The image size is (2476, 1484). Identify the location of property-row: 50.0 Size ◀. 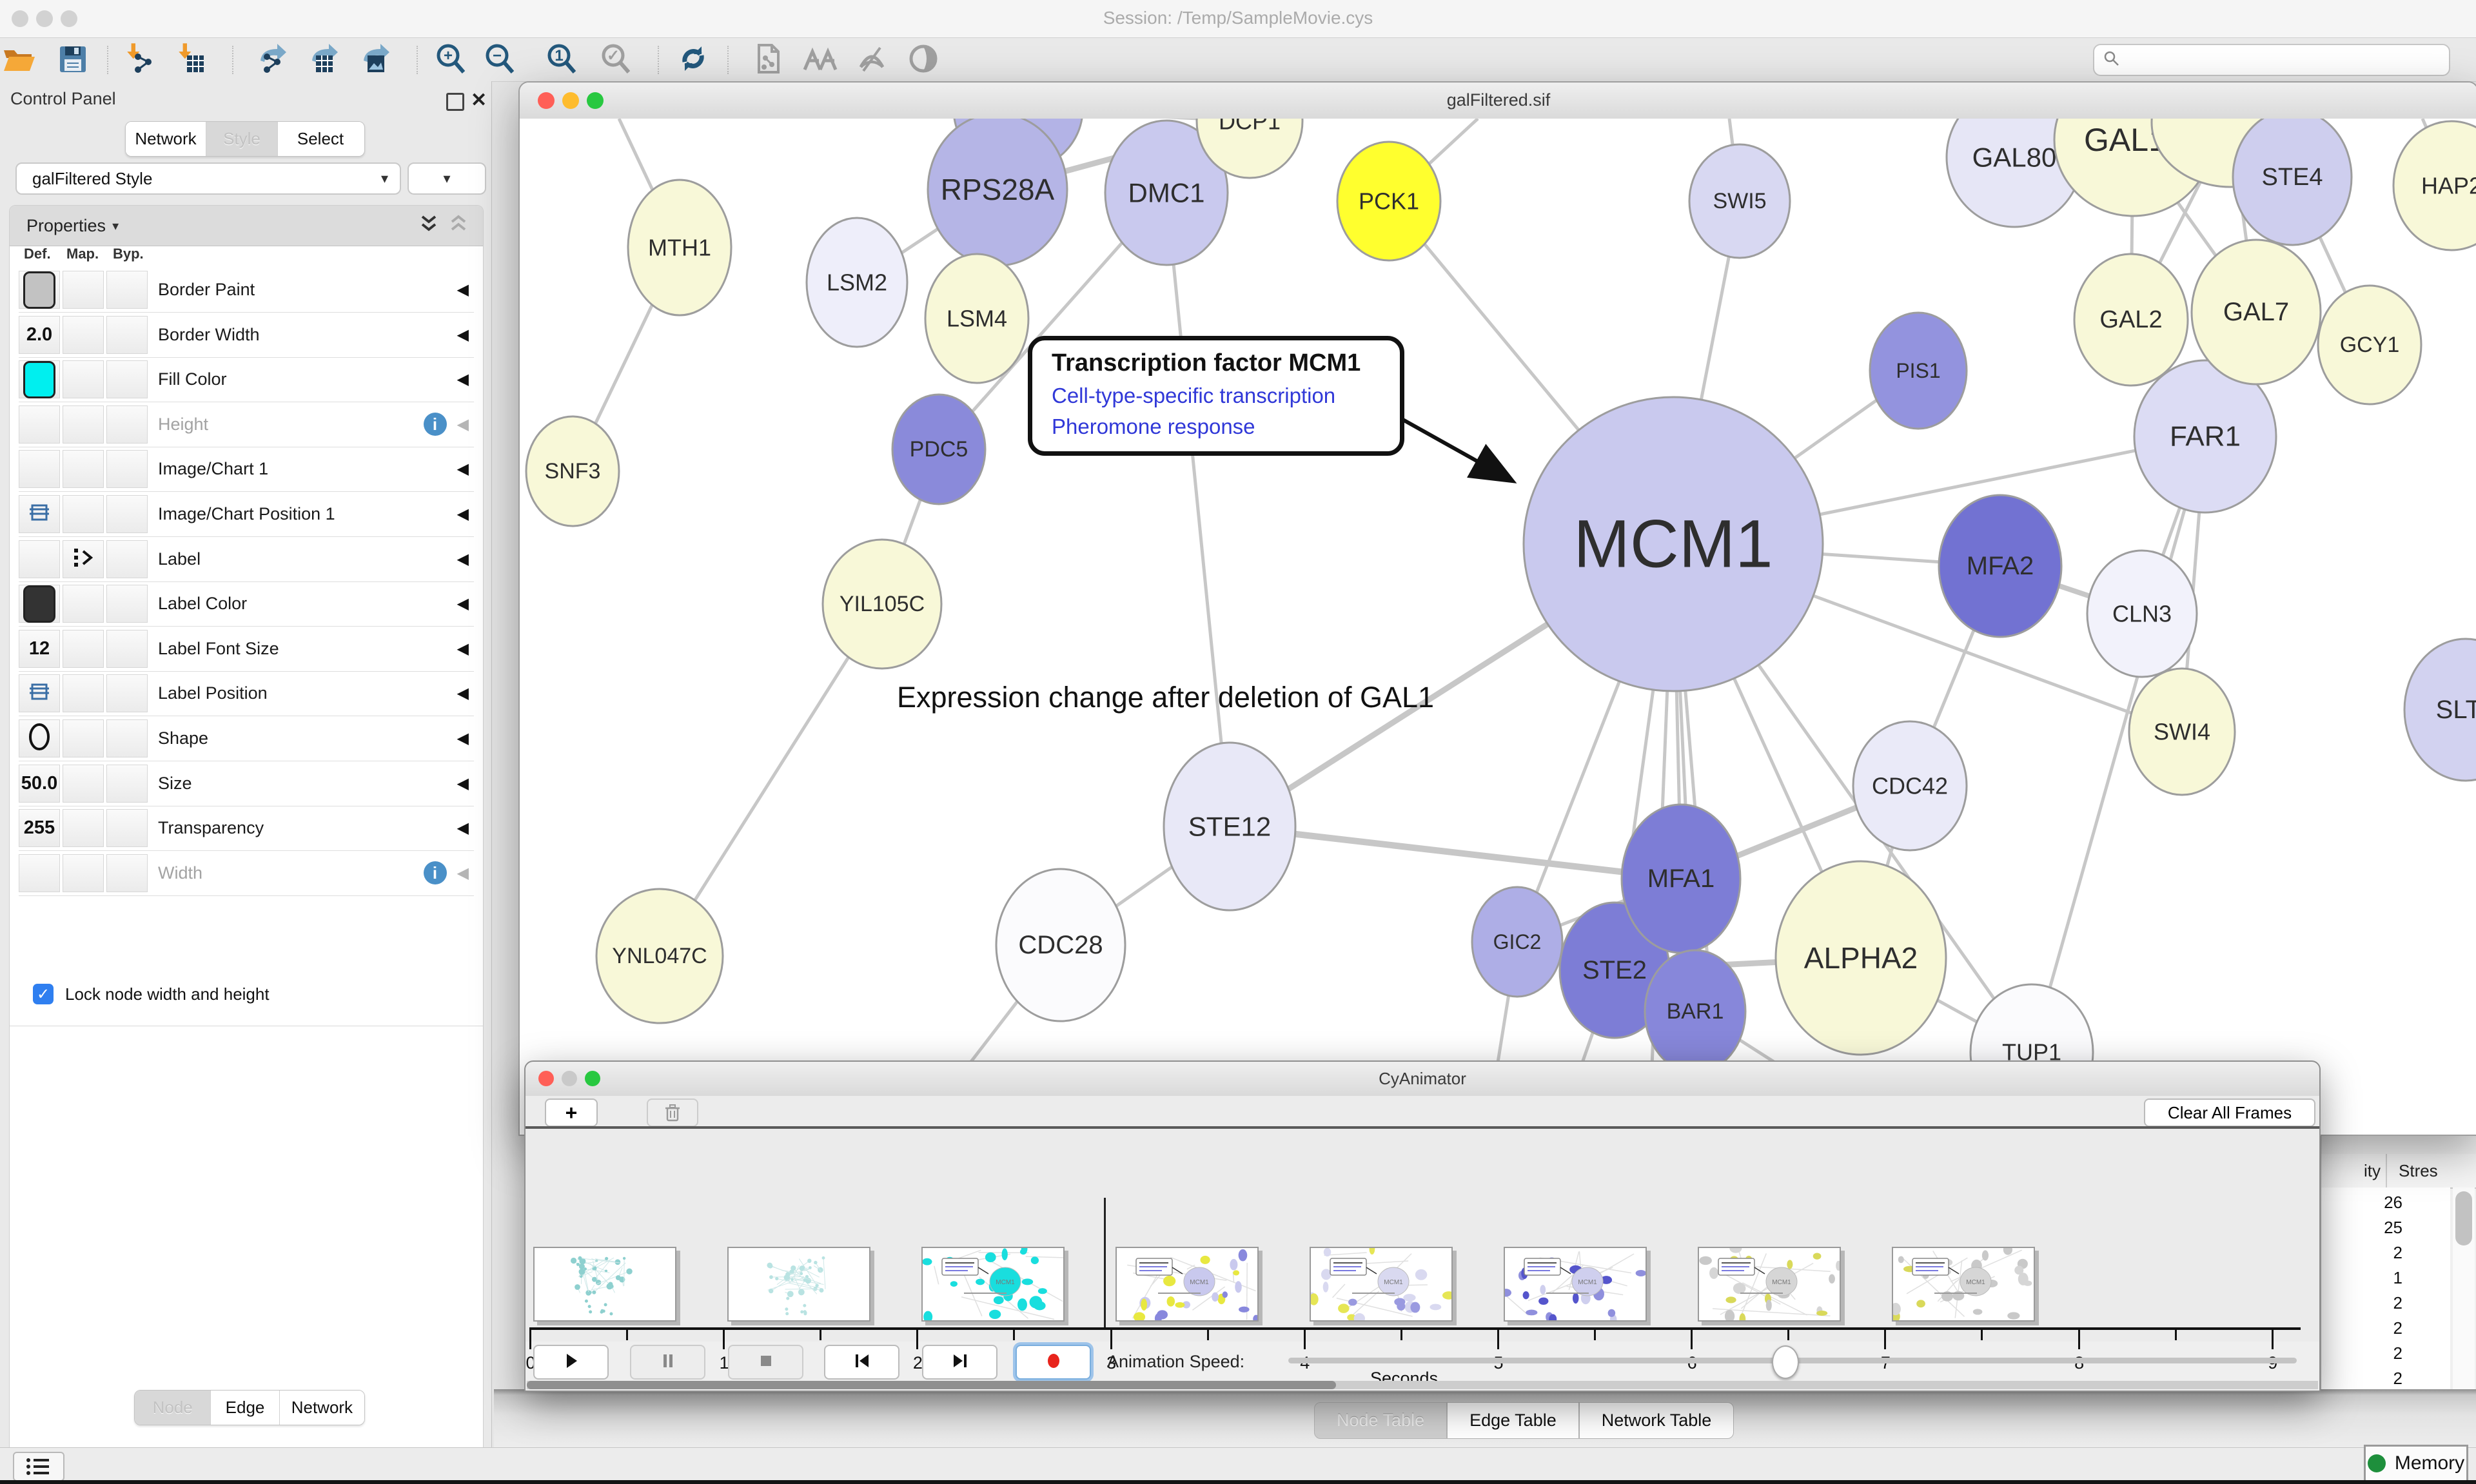
(246, 783).